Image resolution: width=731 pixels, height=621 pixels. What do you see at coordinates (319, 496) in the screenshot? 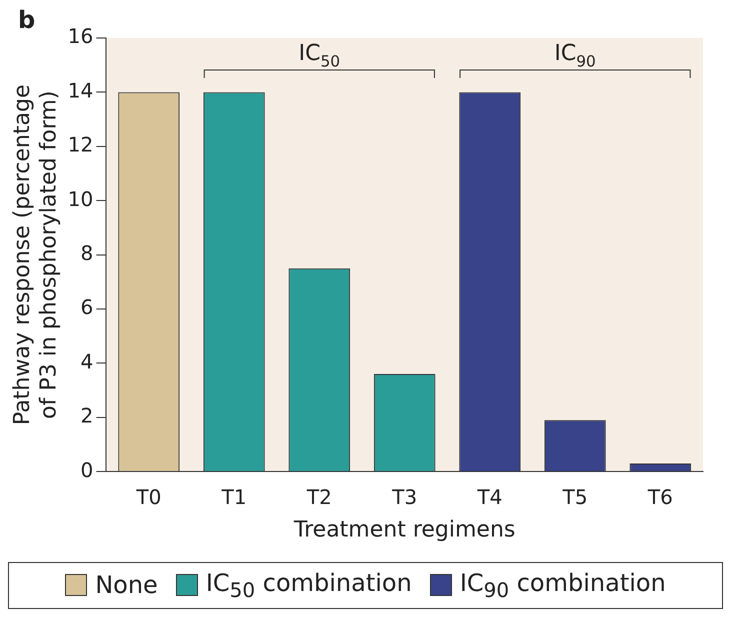
I see `x-tick-label: T2` at bounding box center [319, 496].